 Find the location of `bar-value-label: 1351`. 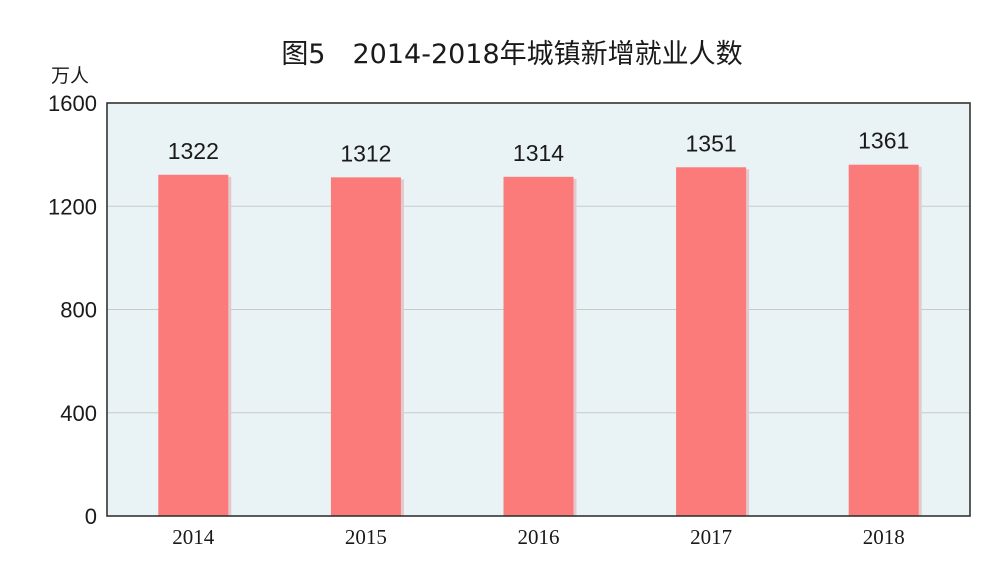

bar-value-label: 1351 is located at coordinates (711, 143).